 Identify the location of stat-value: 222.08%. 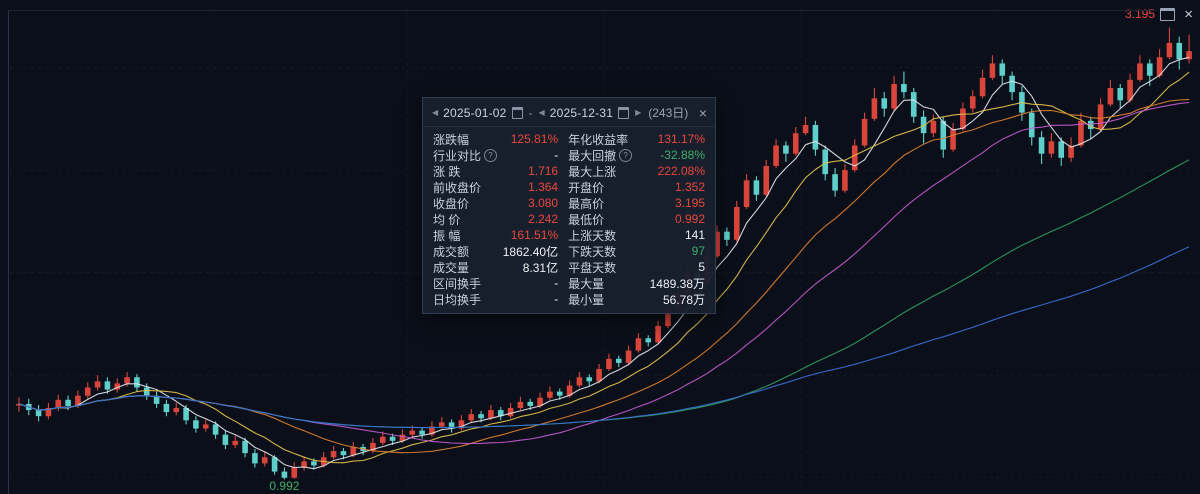
(681, 171).